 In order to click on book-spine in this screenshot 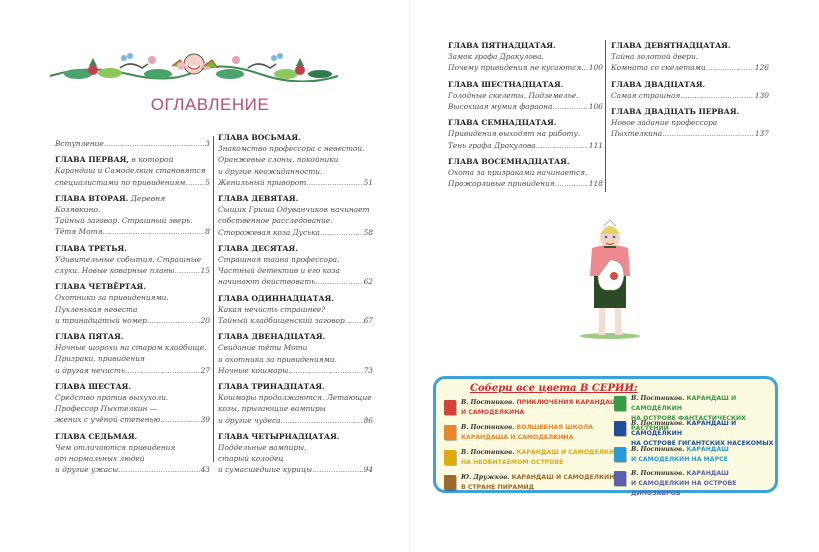, I will do `click(409, 276)`.